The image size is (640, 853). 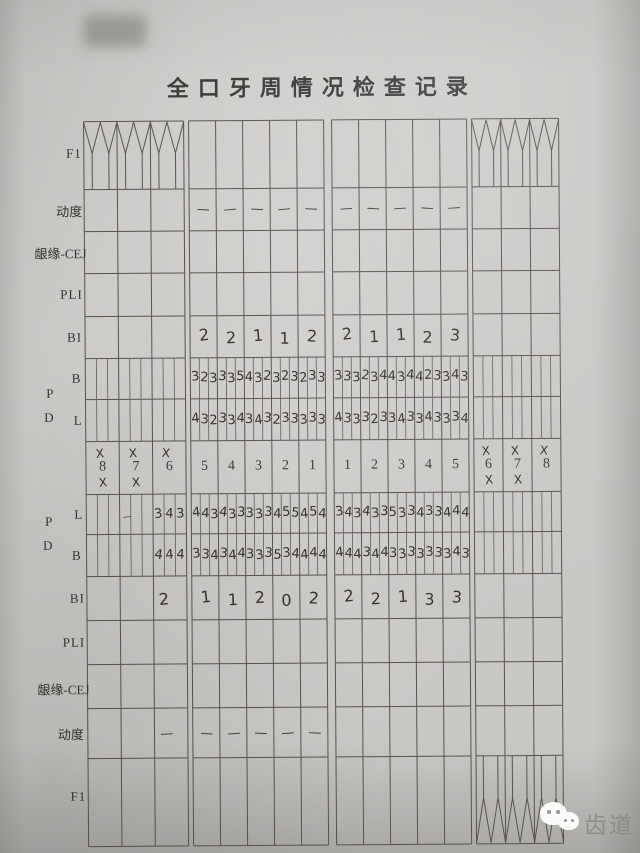 What do you see at coordinates (609, 826) in the screenshot?
I see `watermark-brand: 齿道` at bounding box center [609, 826].